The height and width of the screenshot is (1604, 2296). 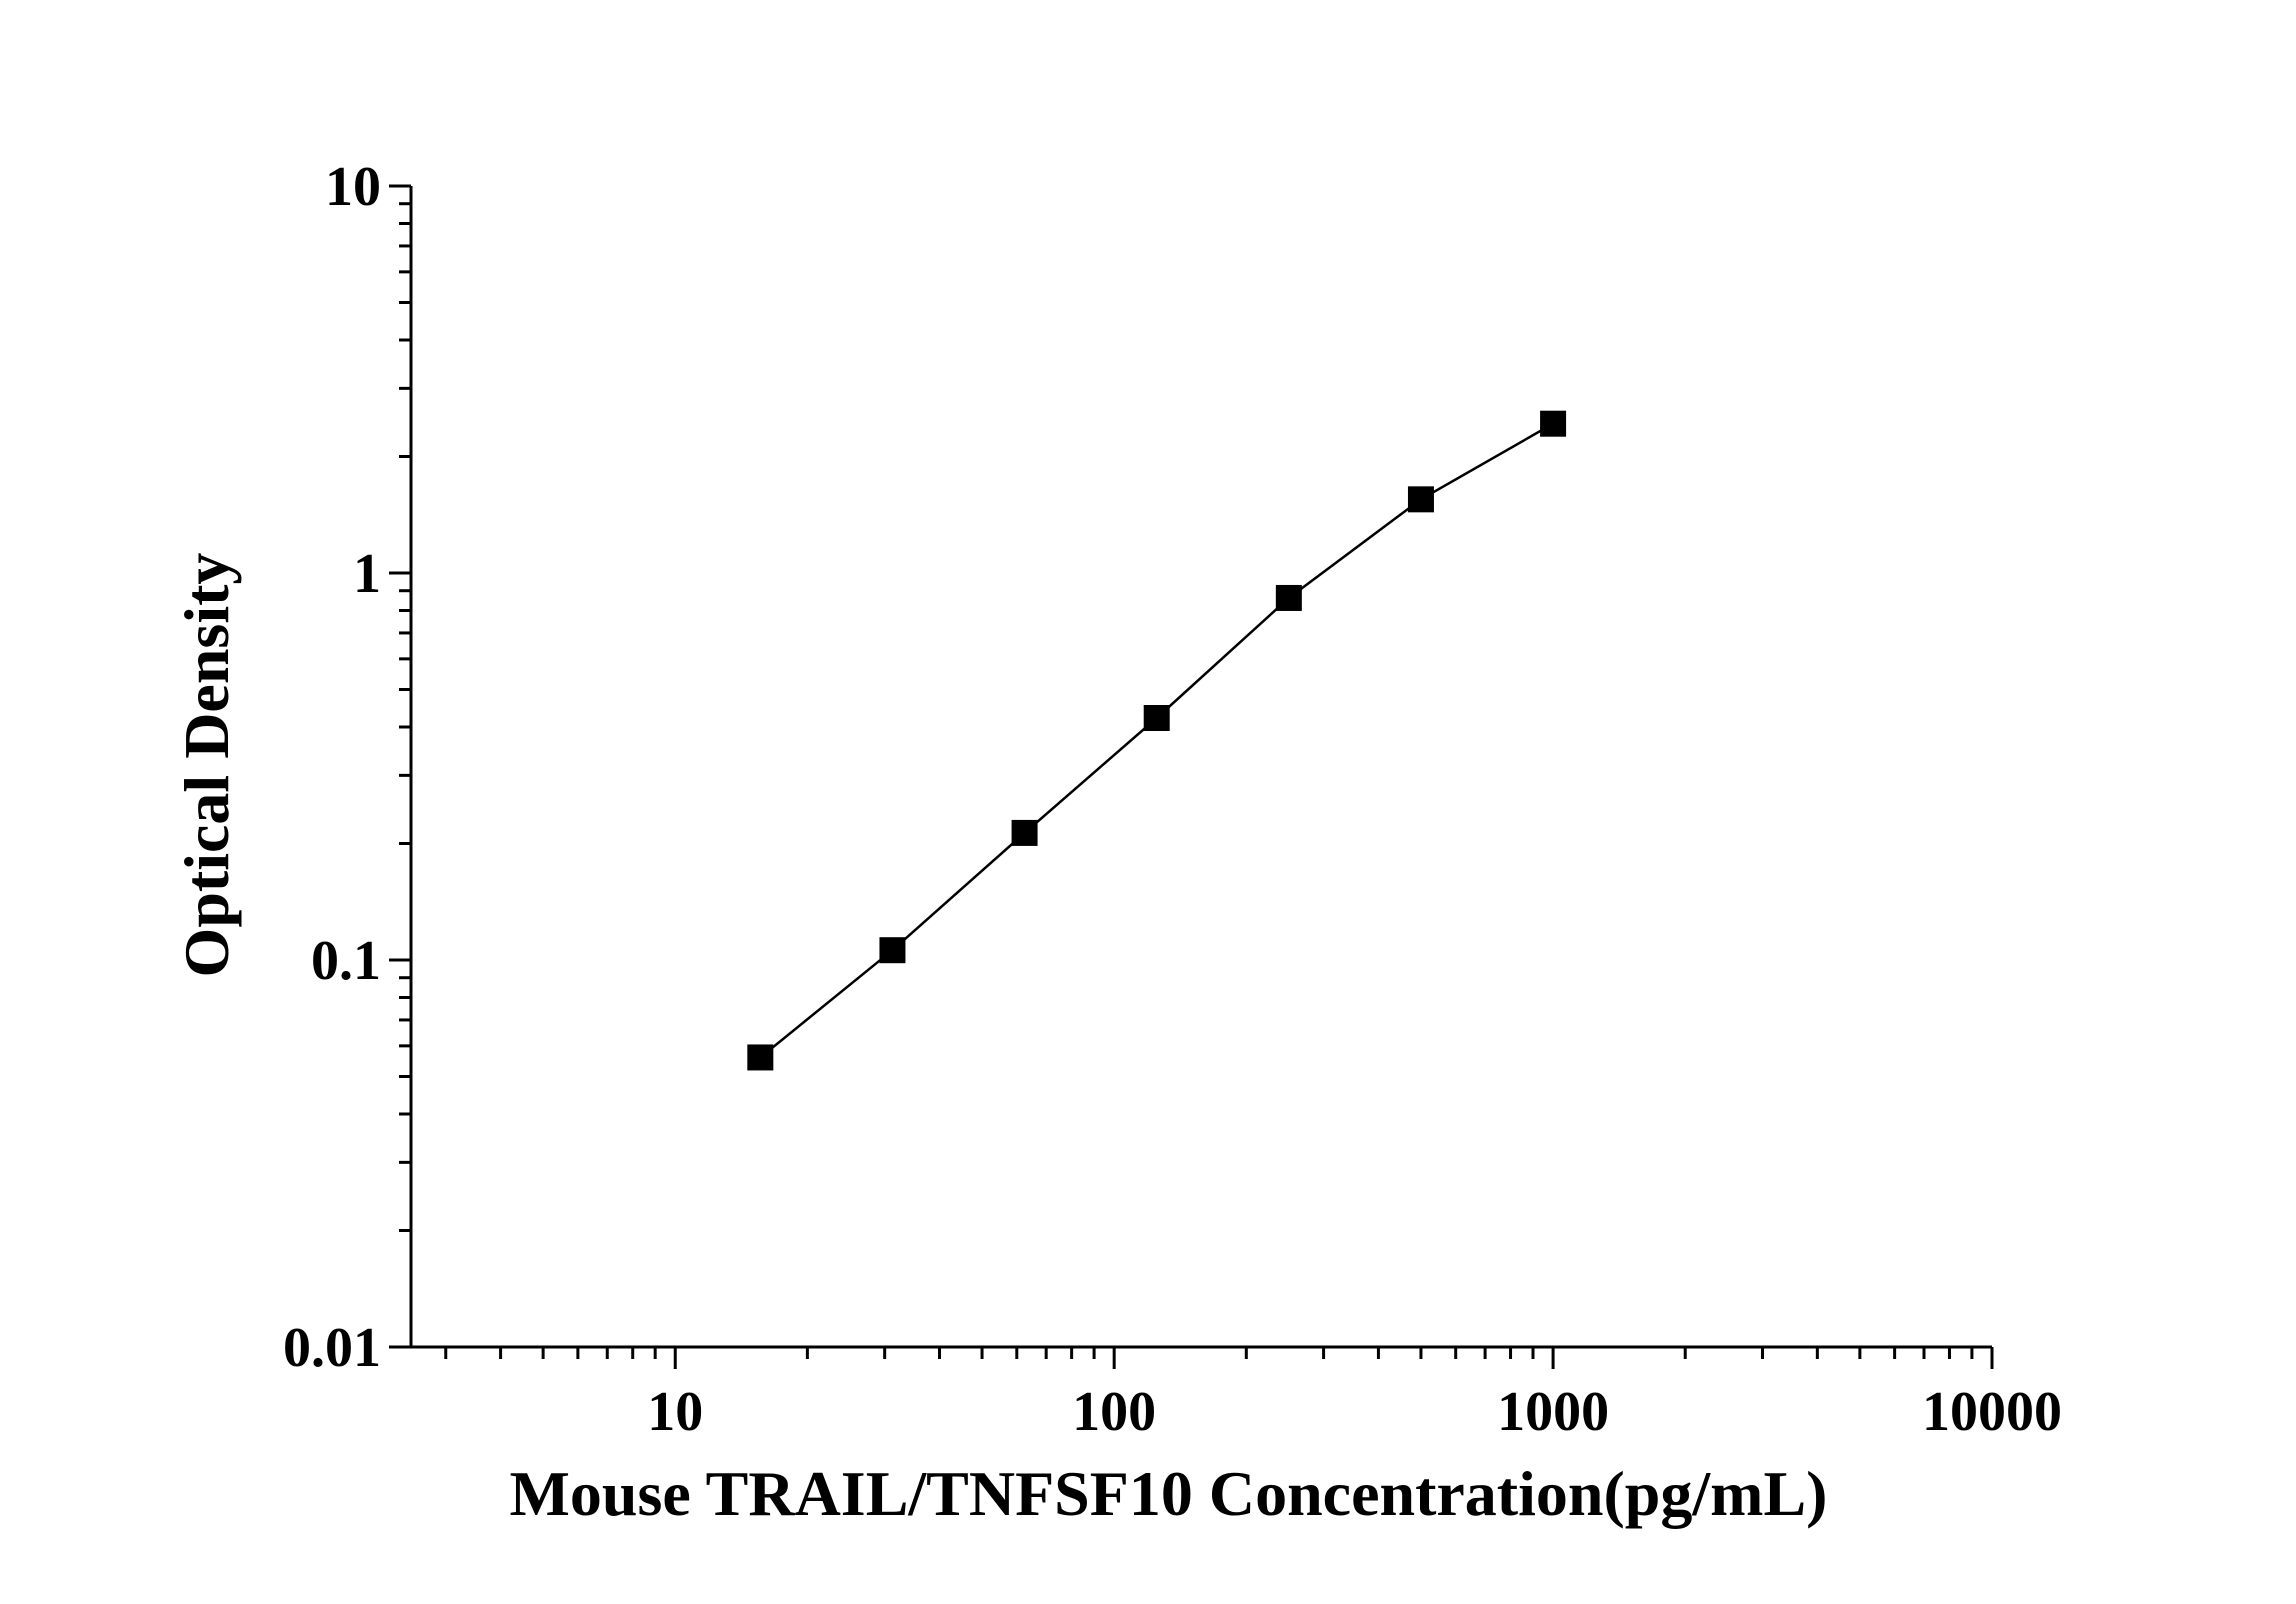 What do you see at coordinates (346, 961) in the screenshot?
I see `y-tick-label: 0.1` at bounding box center [346, 961].